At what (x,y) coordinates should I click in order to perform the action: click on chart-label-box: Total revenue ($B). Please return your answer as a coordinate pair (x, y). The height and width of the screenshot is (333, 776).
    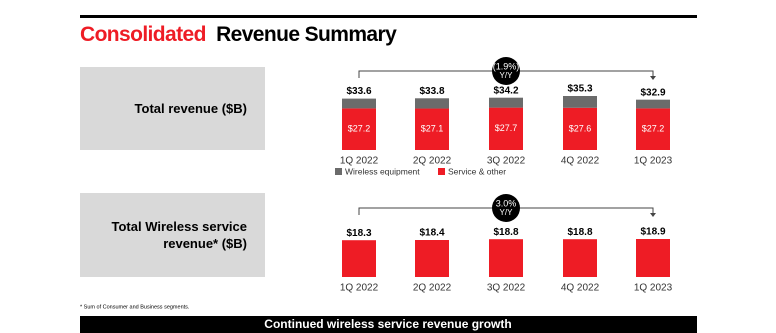
    Looking at the image, I should click on (172, 108).